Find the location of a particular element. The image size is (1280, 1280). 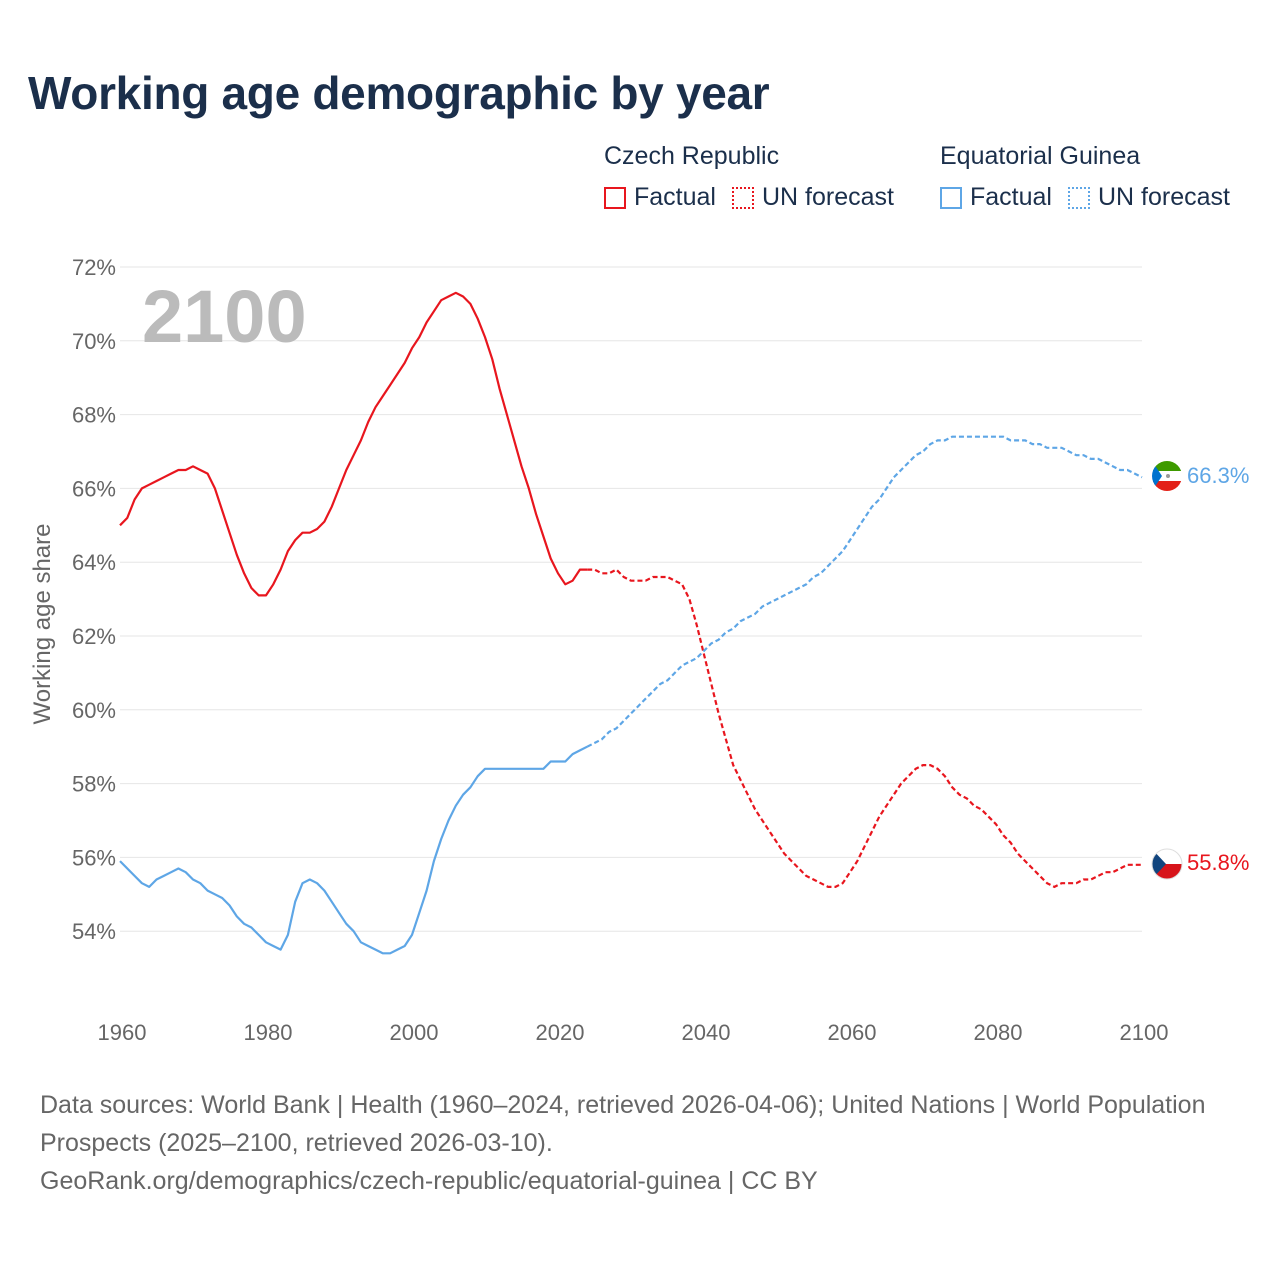

legend-czech: Czech Republic Factual UN forecast is located at coordinates (757, 177).